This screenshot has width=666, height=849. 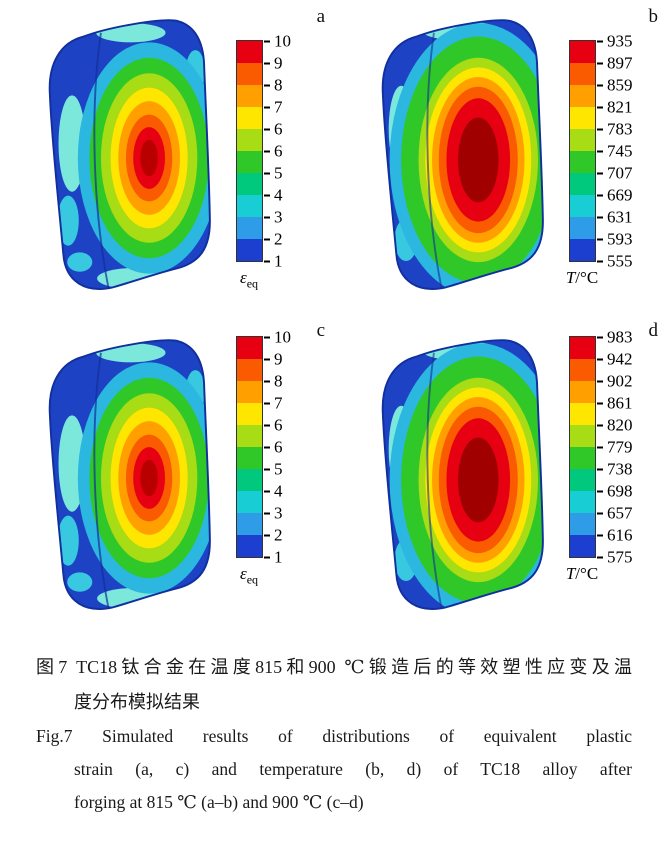 I want to click on colorbar-tick-label: 616, so click(x=615, y=535).